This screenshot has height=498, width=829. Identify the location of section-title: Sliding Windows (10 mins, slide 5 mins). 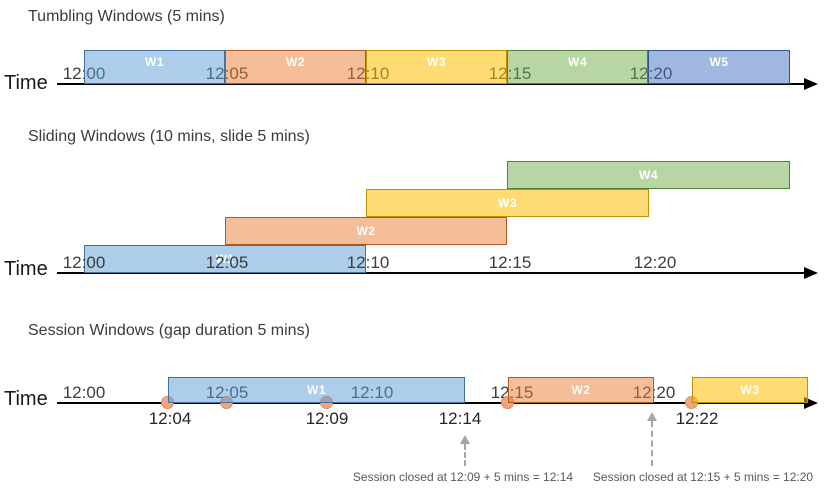
(169, 136).